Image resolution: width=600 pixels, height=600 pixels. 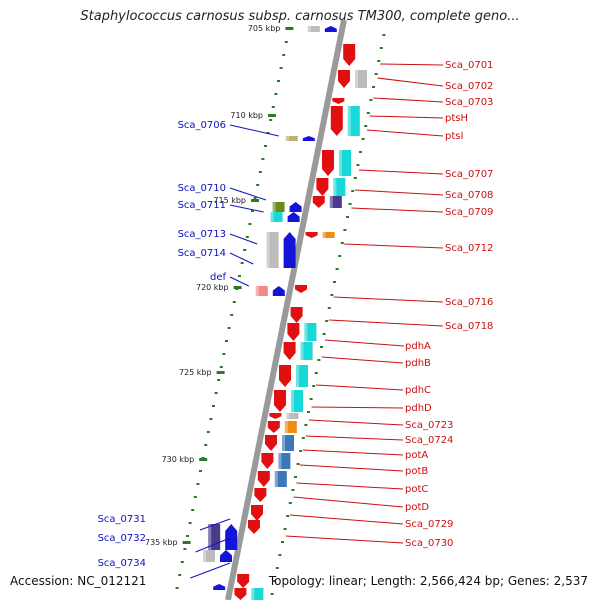 I want to click on gene-label-ptsh: ptsH, so click(x=456, y=118).